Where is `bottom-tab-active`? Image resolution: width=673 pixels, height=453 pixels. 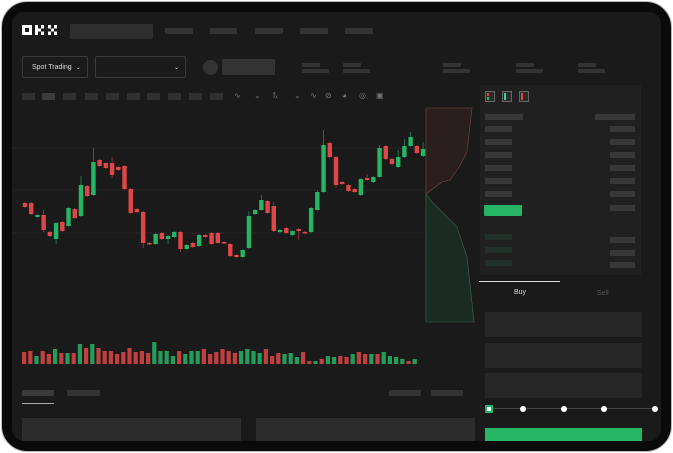 bottom-tab-active is located at coordinates (38, 393).